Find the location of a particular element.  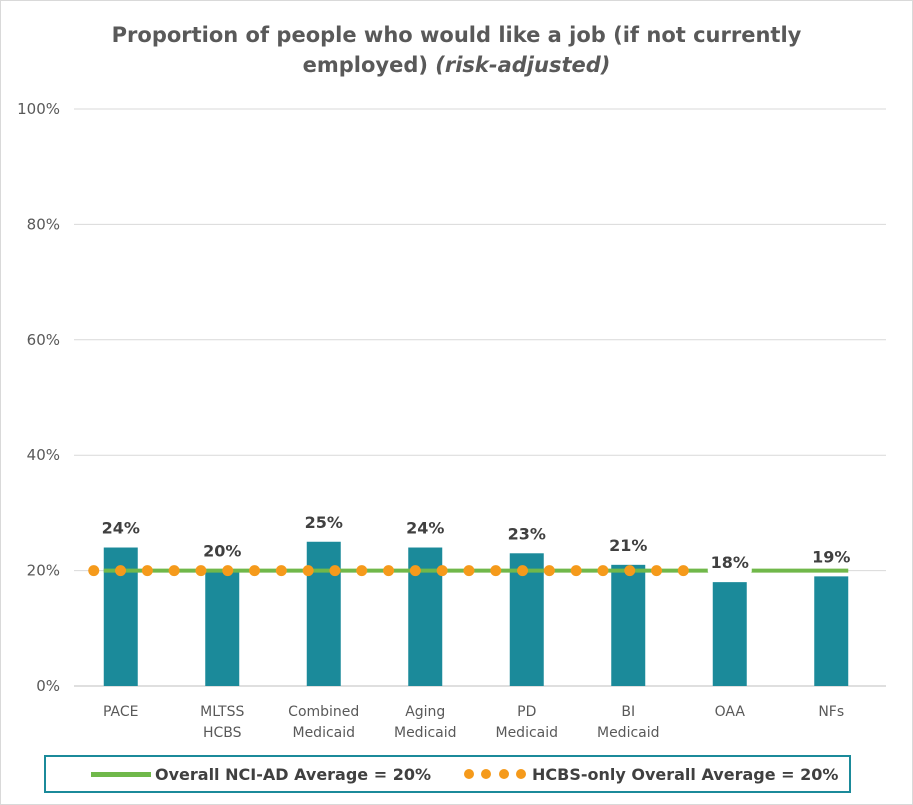

x-tick-label: OAA is located at coordinates (730, 712).